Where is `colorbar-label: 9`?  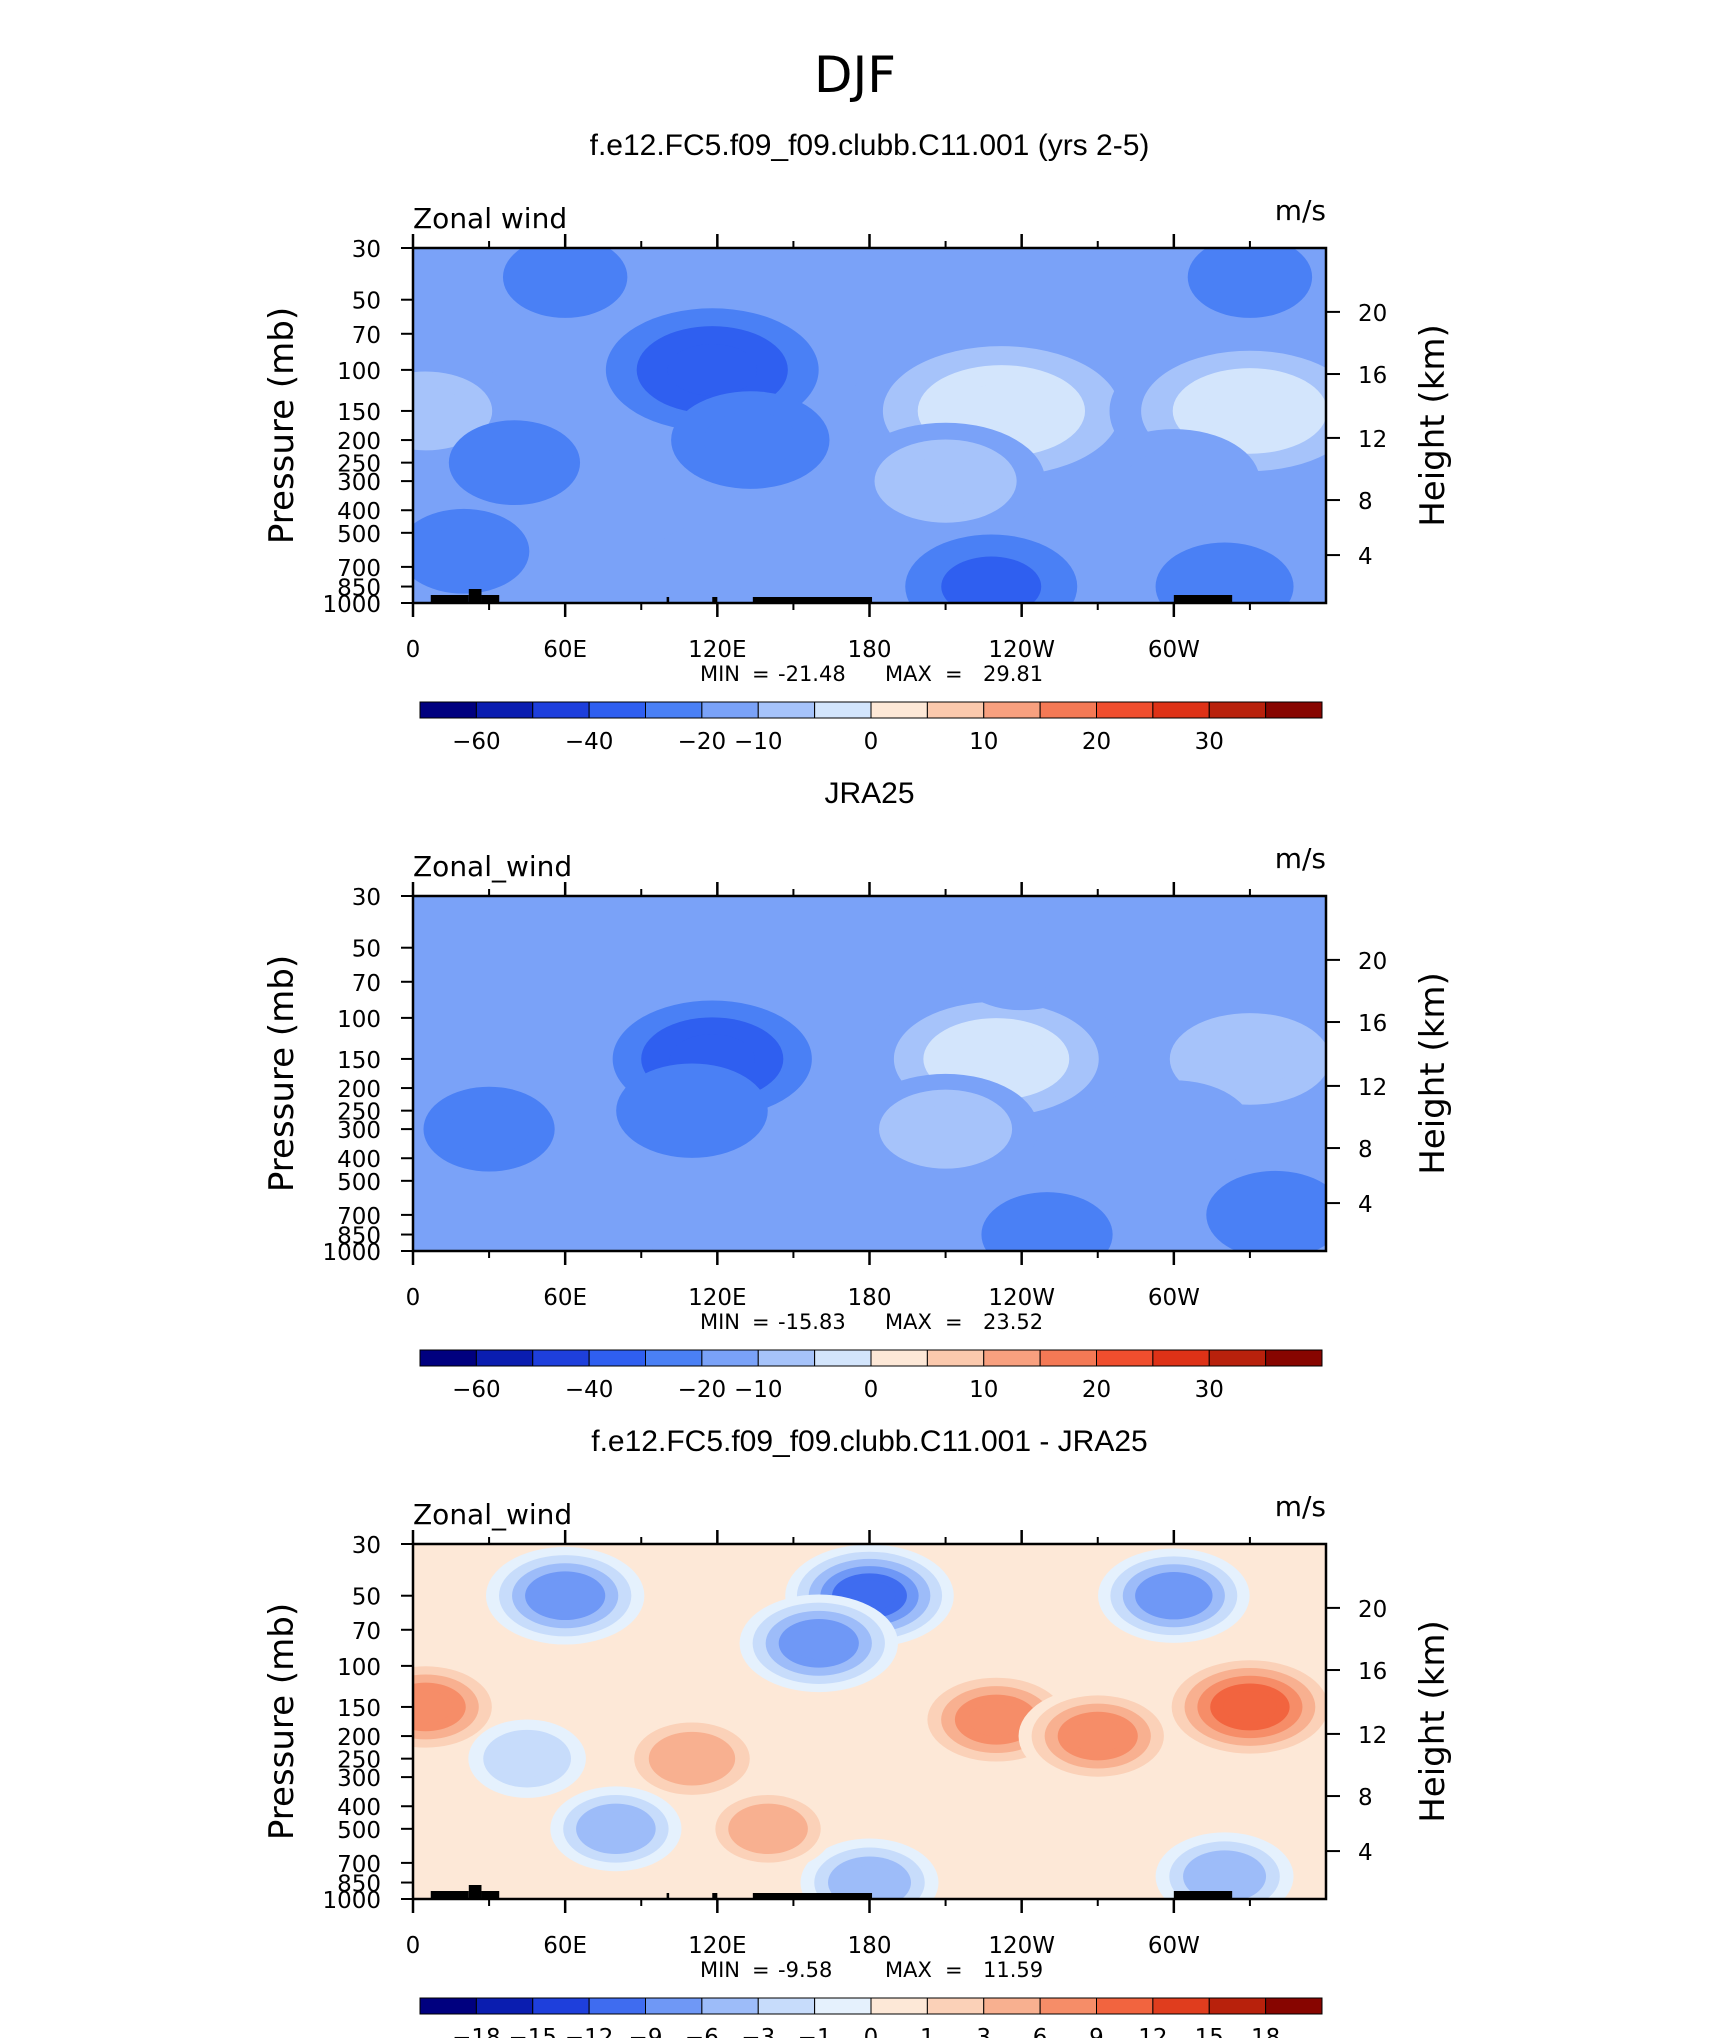 colorbar-label: 9 is located at coordinates (1096, 2031).